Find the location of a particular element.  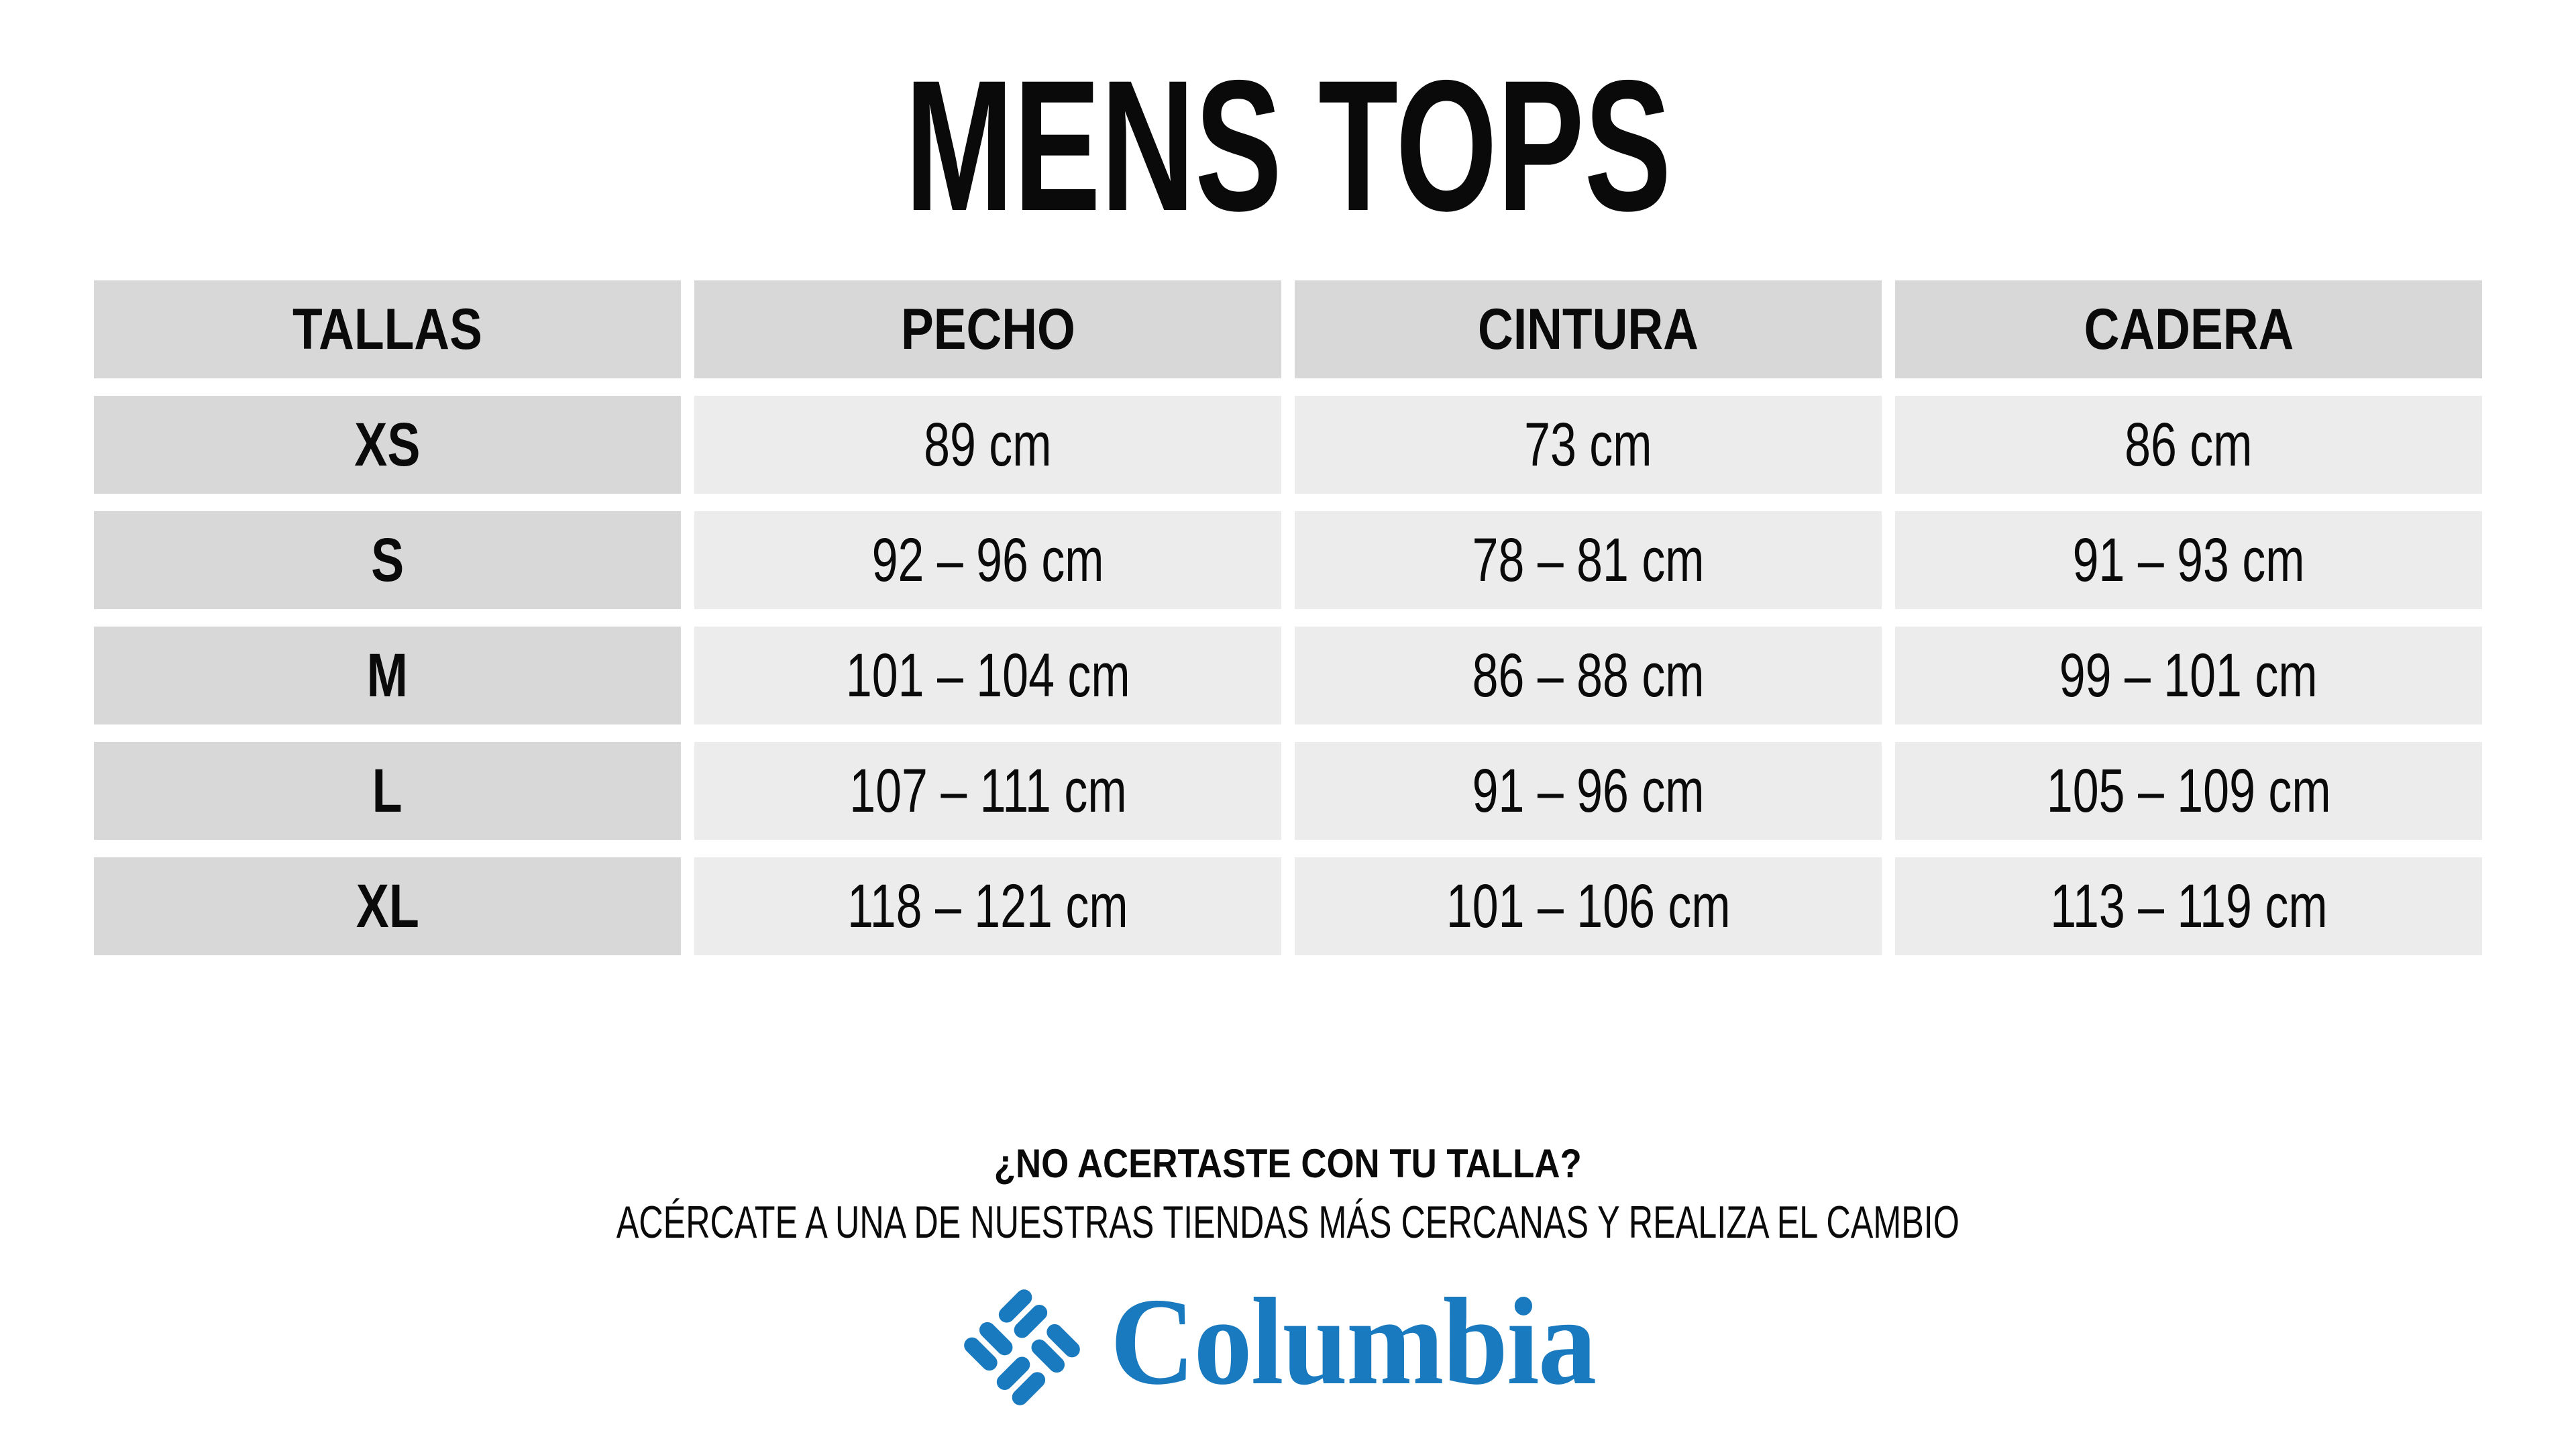

pecho-value: 107 – 111 cm is located at coordinates (987, 791).